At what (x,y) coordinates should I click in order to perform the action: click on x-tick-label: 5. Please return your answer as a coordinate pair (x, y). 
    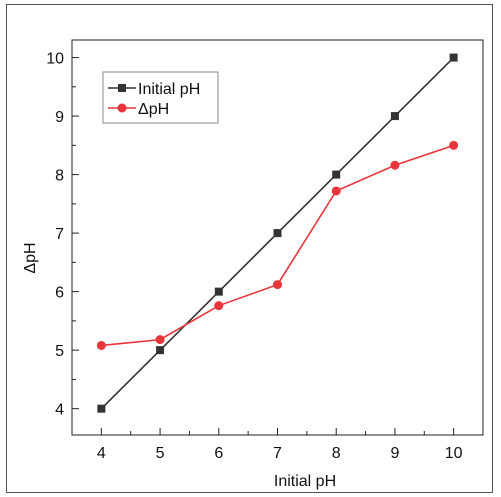
    Looking at the image, I should click on (160, 453).